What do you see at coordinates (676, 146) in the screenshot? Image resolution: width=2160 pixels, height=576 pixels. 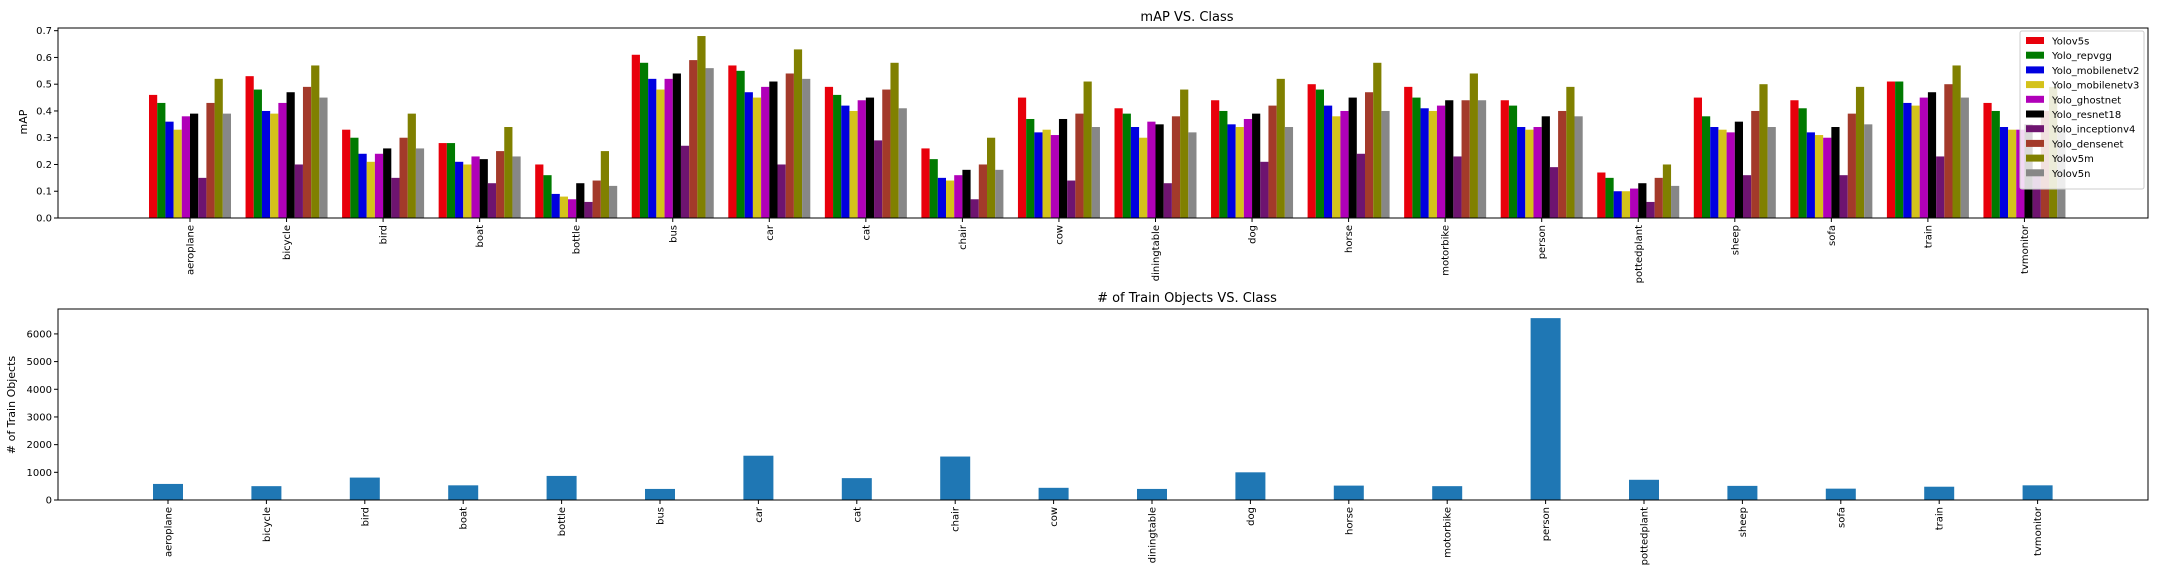 I see `bar-yolo-resnet18-bus` at bounding box center [676, 146].